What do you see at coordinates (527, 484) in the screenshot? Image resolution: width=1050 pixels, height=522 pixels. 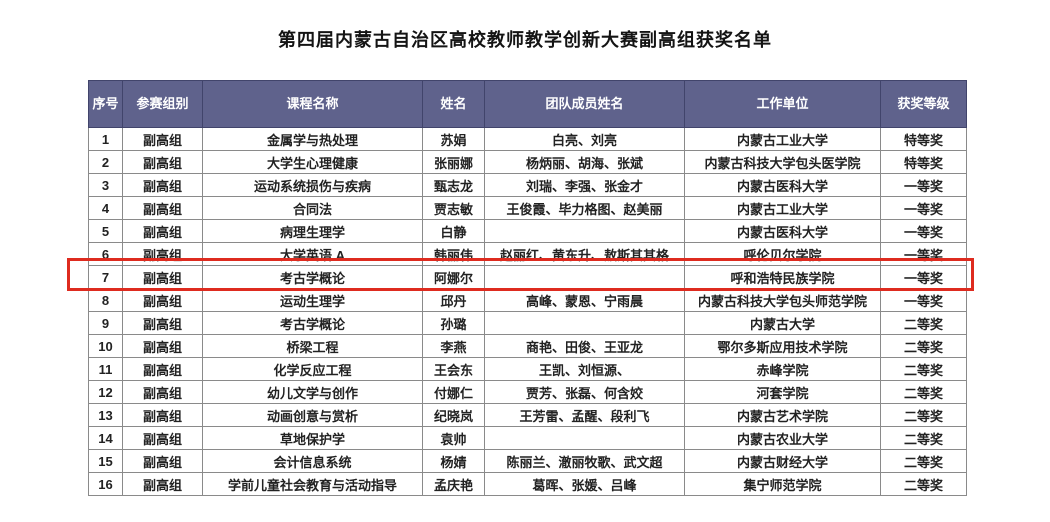 I see `table-row: 16 副高组 学前儿童社会教育与活动指导 孟庆艳 葛晖、张媛、吕峰 集宁师范学院 二等奖` at bounding box center [527, 484].